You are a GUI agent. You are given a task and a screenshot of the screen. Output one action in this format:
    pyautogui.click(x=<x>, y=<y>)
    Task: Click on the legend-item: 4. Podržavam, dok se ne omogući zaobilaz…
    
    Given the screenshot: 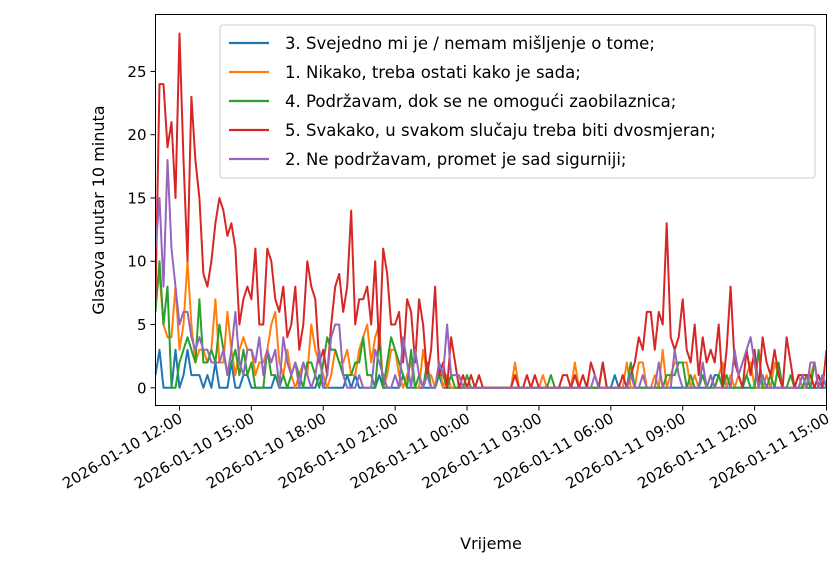 What is the action you would take?
    pyautogui.click(x=452, y=101)
    